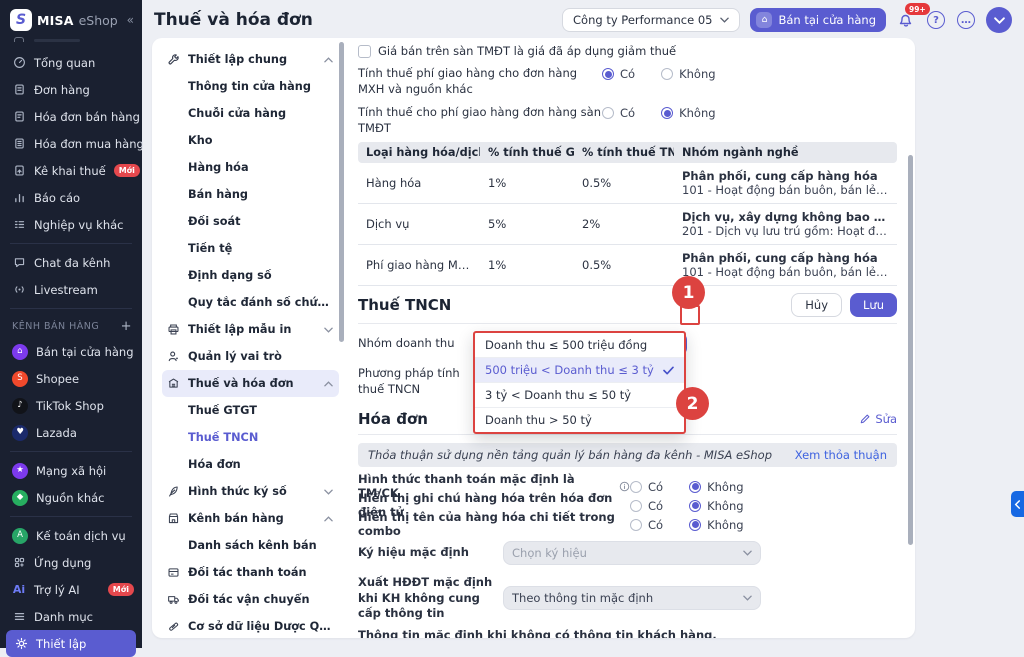 The width and height of the screenshot is (1024, 657). What do you see at coordinates (71, 262) in the screenshot?
I see `sidebar-item-omni-chat: Chat đa kênh` at bounding box center [71, 262].